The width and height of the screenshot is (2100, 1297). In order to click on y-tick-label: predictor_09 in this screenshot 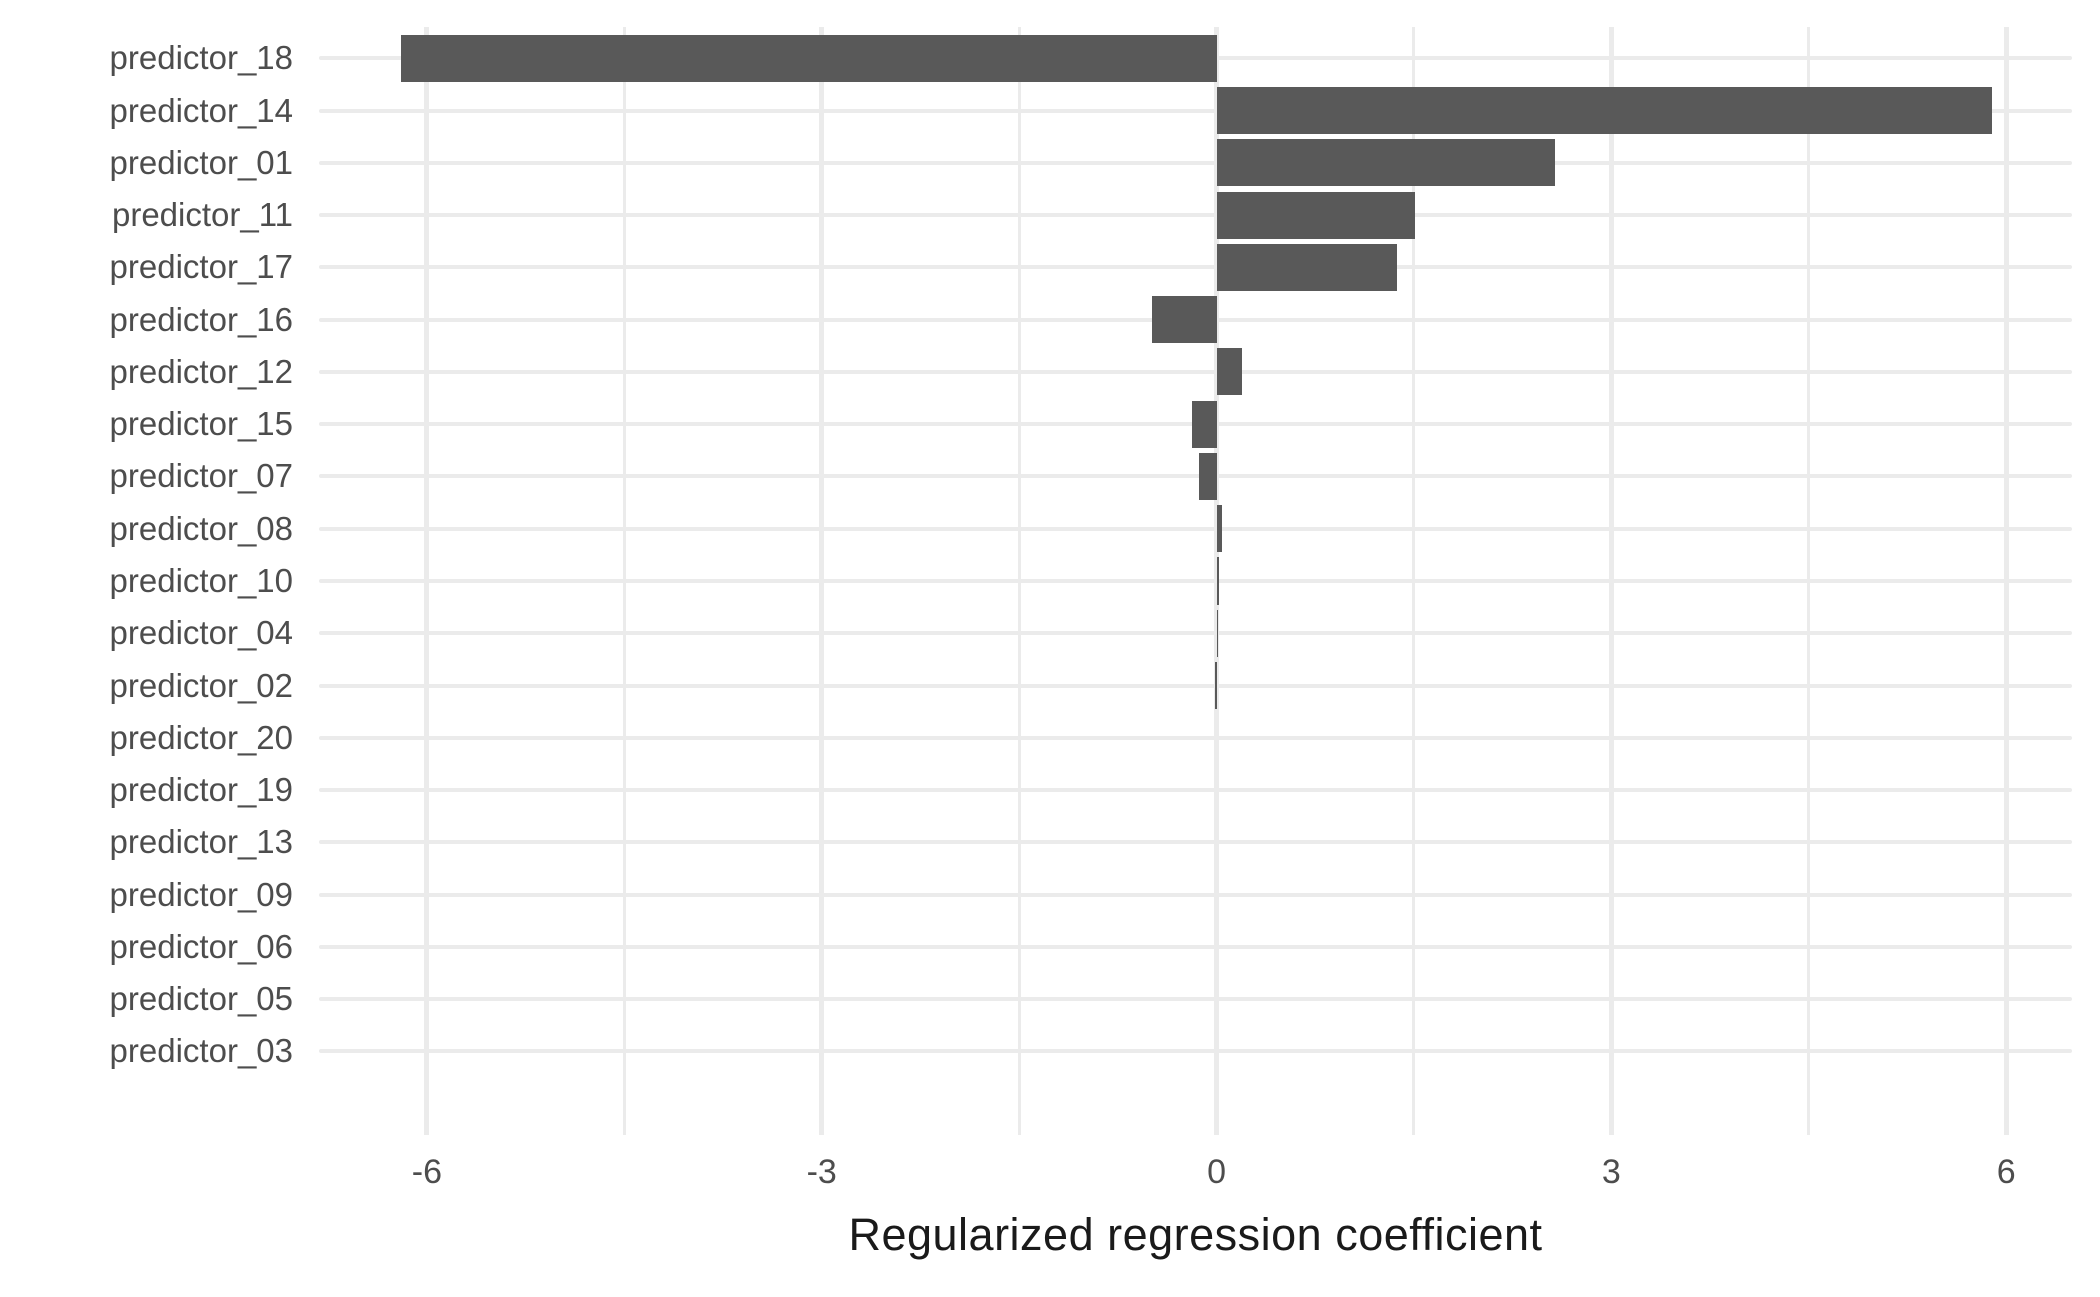, I will do `click(201, 894)`.